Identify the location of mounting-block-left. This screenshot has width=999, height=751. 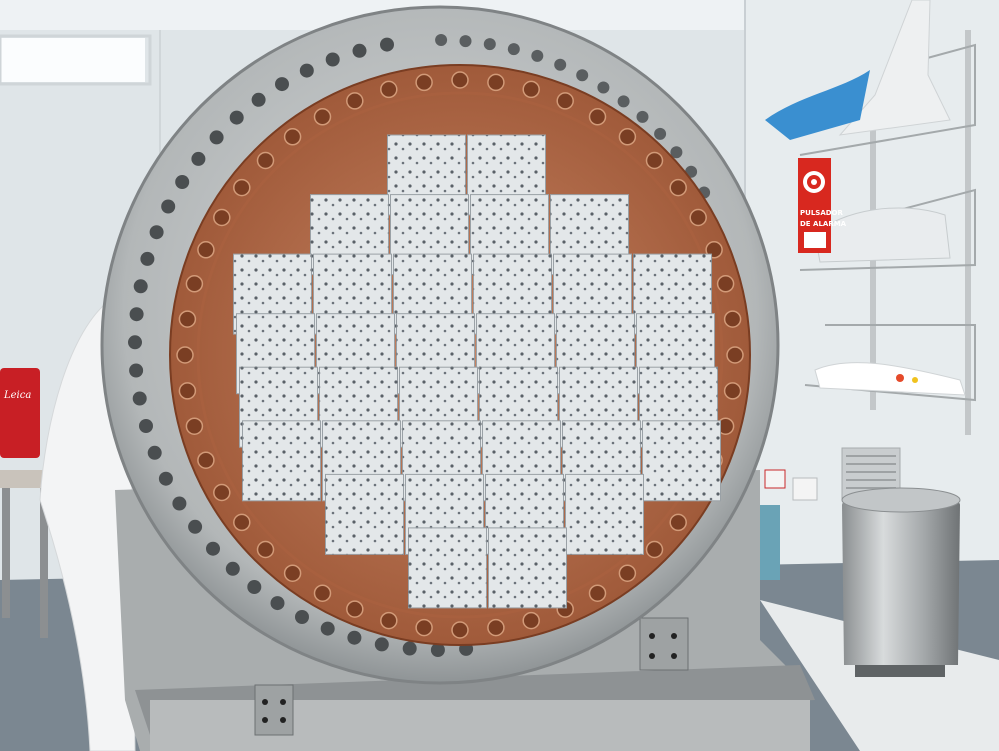
(274, 710).